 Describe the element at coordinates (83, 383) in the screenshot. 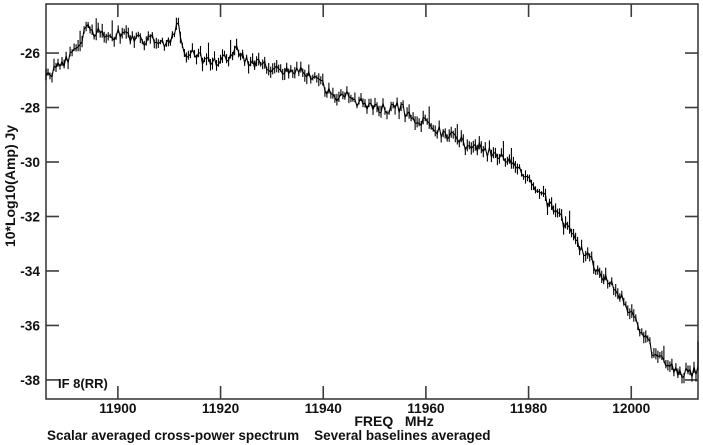

I see `if-polarization-label: IF 8(RR)` at that location.